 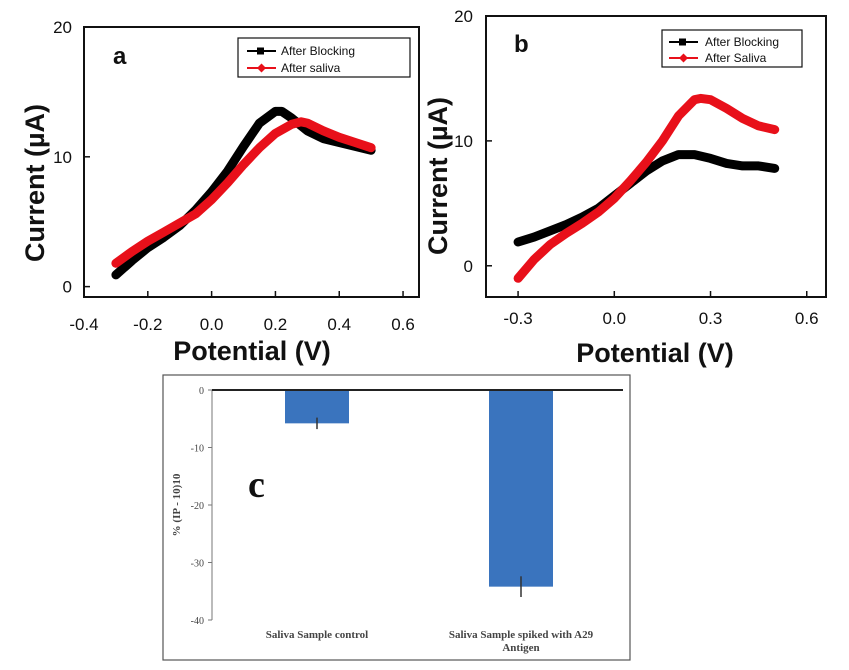 I want to click on panel-a-x-tick-label: 0.4, so click(x=339, y=324).